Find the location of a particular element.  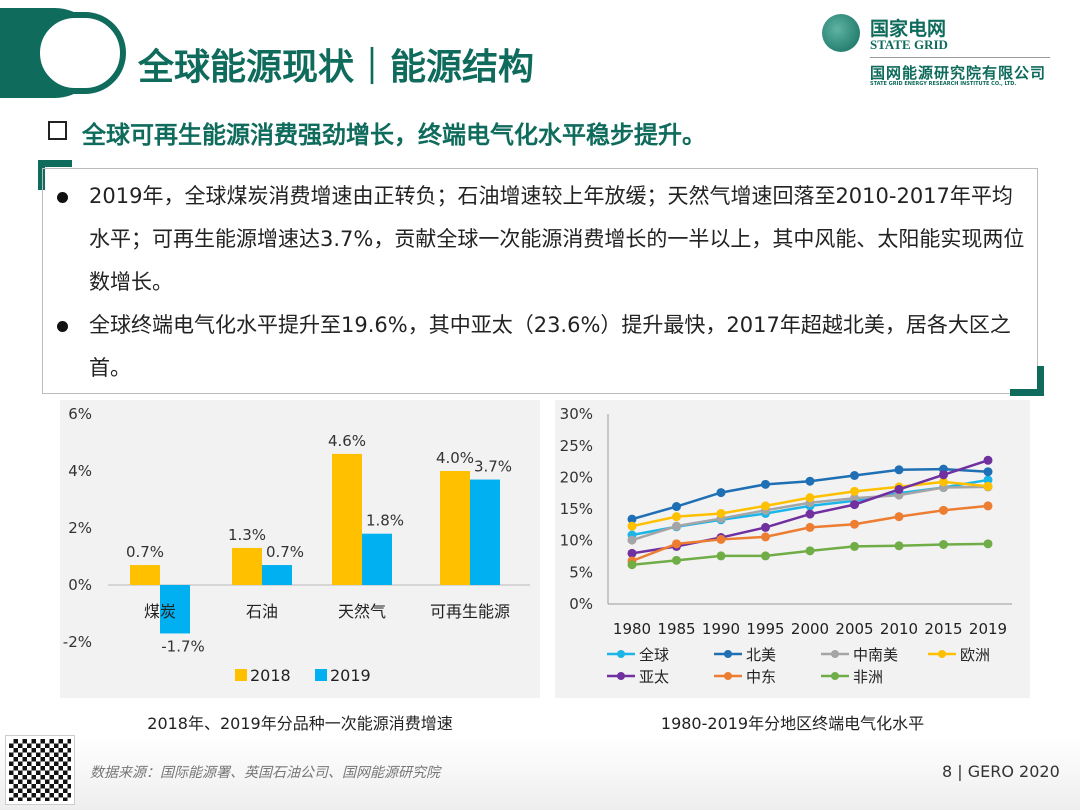

data-label: 4.0% is located at coordinates (455, 458).